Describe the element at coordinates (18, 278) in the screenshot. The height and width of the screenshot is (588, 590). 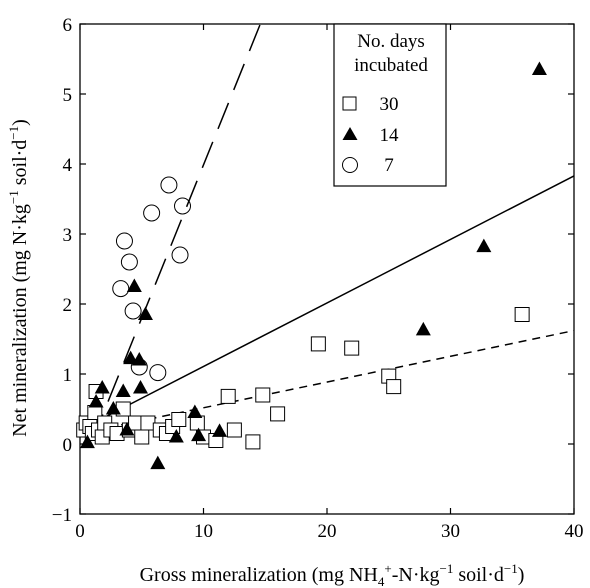
I see `y-axis-label: Net mineralization (mg N·kg−1 soil·d−1)` at that location.